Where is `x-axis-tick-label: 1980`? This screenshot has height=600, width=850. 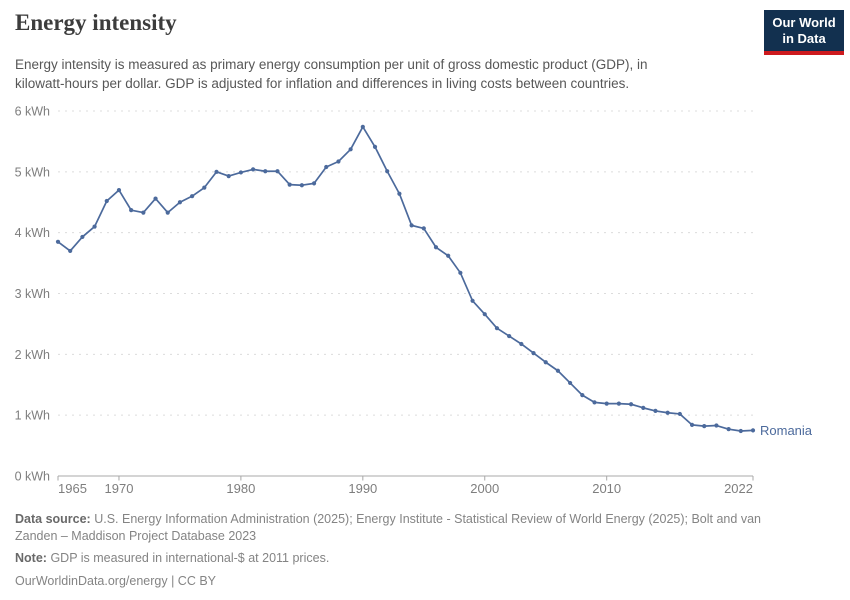 x-axis-tick-label: 1980 is located at coordinates (240, 488).